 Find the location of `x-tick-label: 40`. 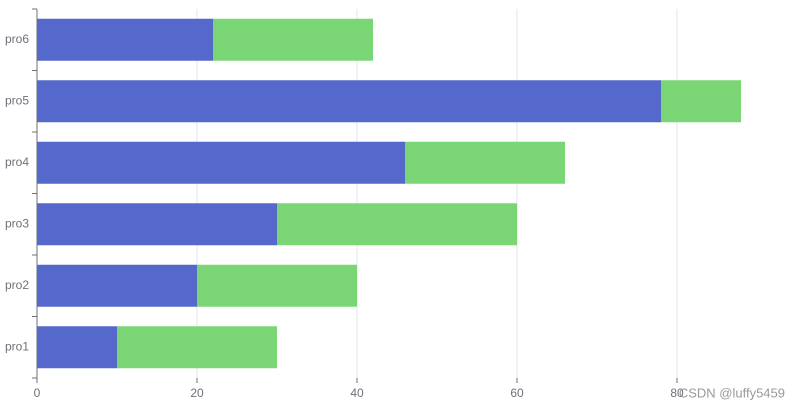

x-tick-label: 40 is located at coordinates (357, 393).